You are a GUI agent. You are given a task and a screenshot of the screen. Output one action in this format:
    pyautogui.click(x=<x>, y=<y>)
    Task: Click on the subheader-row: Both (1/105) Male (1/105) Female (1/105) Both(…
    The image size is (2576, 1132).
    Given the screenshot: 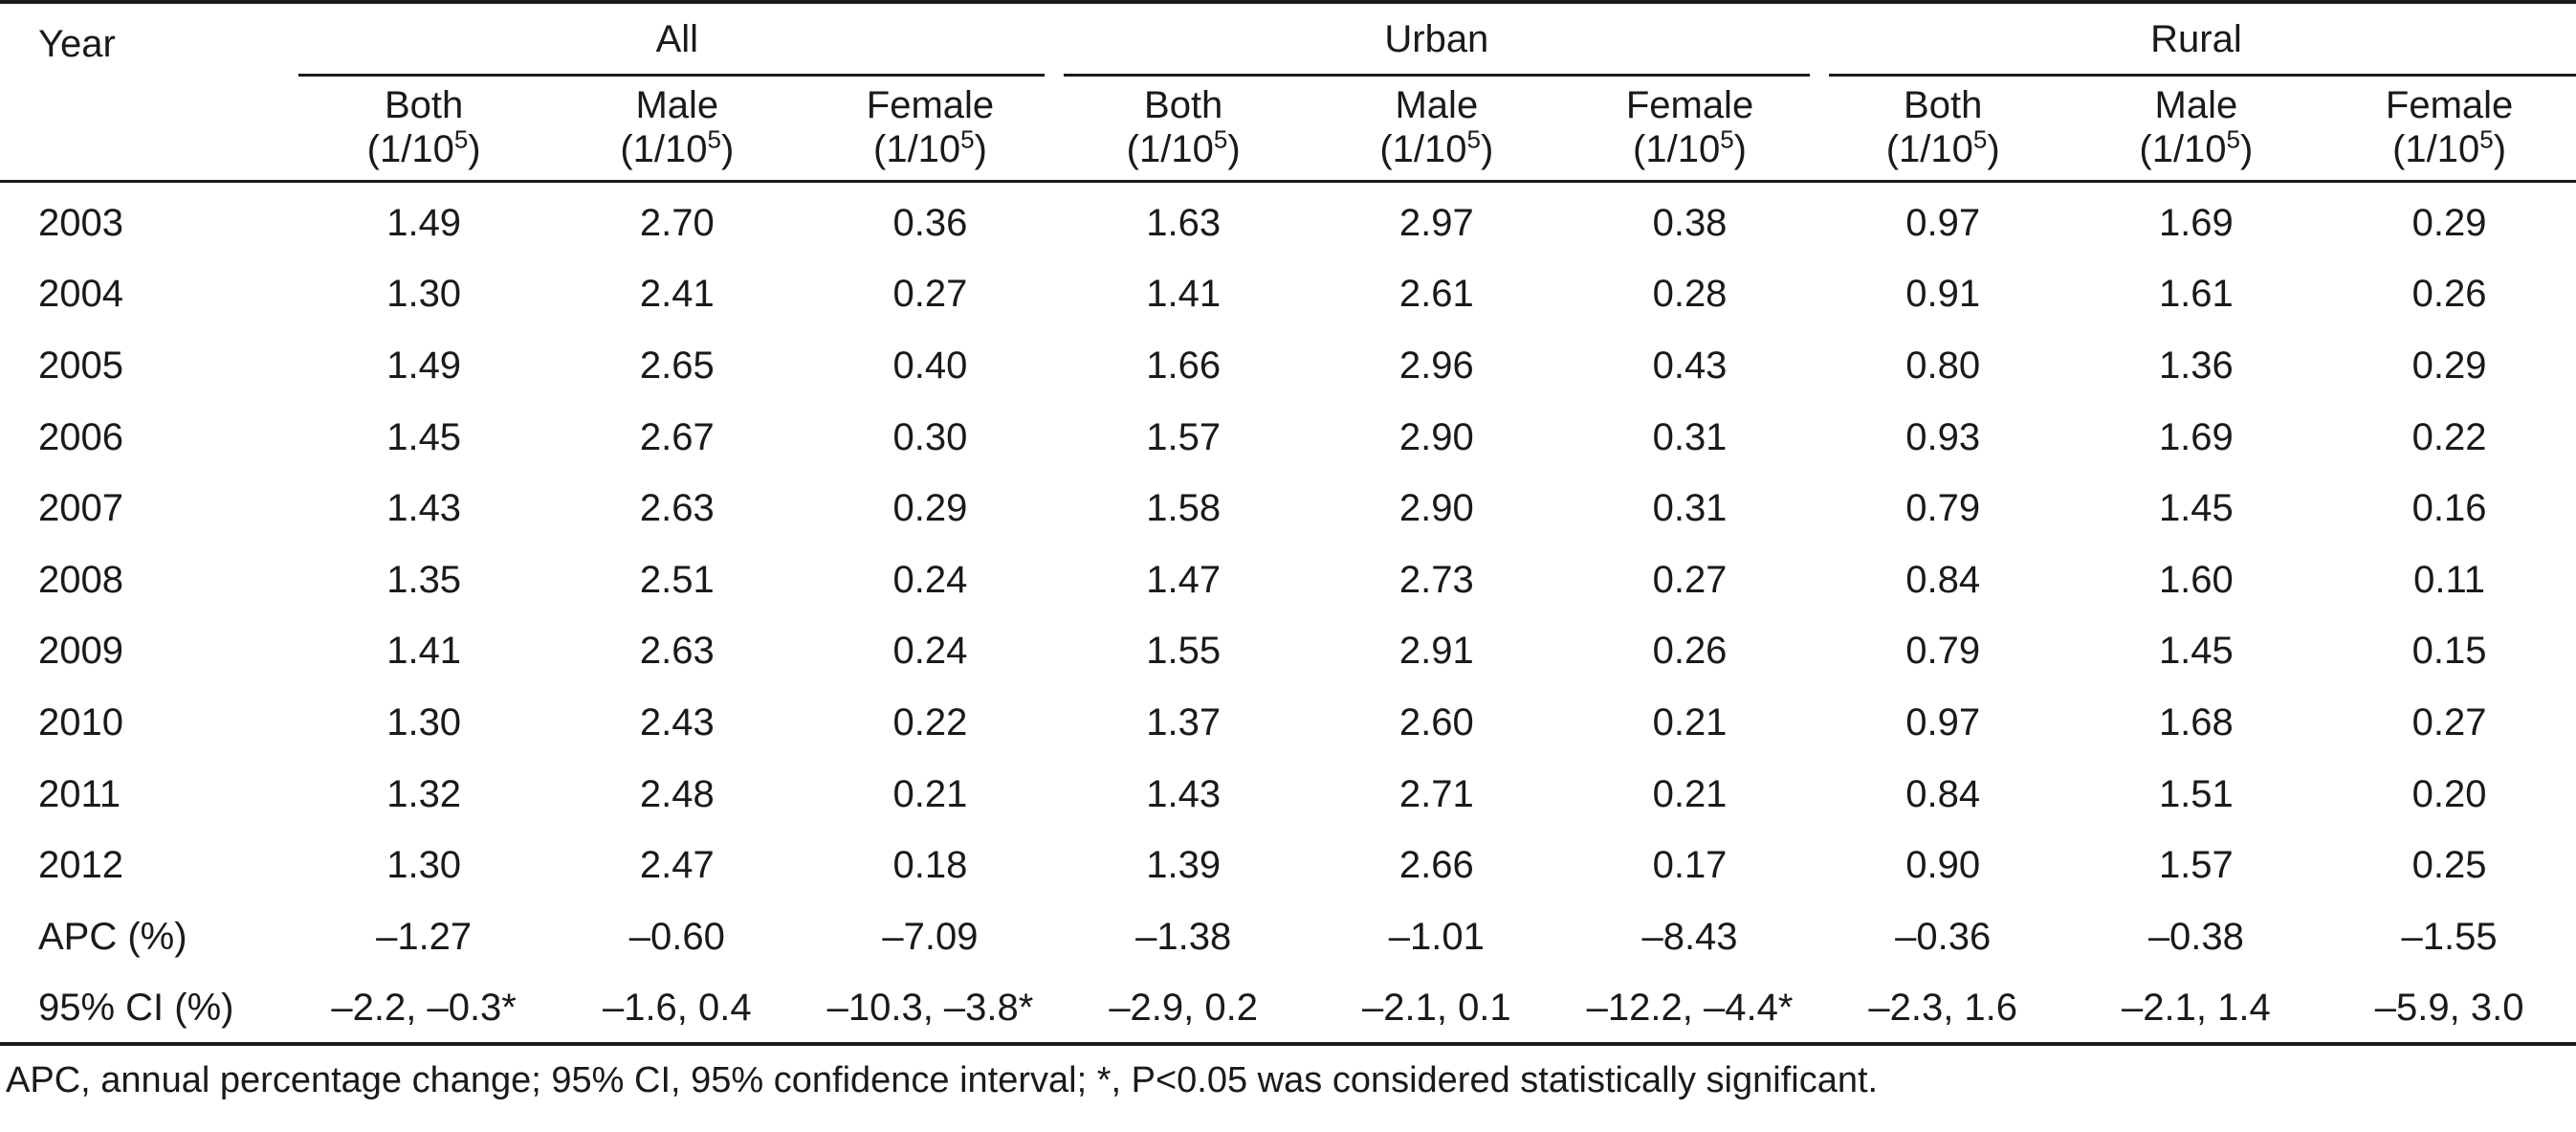 What is the action you would take?
    pyautogui.click(x=1288, y=128)
    